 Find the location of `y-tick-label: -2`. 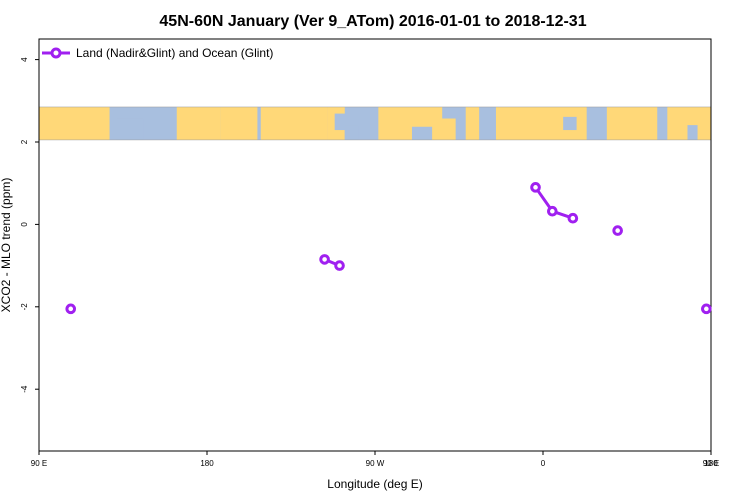

y-tick-label: -2 is located at coordinates (24, 307).